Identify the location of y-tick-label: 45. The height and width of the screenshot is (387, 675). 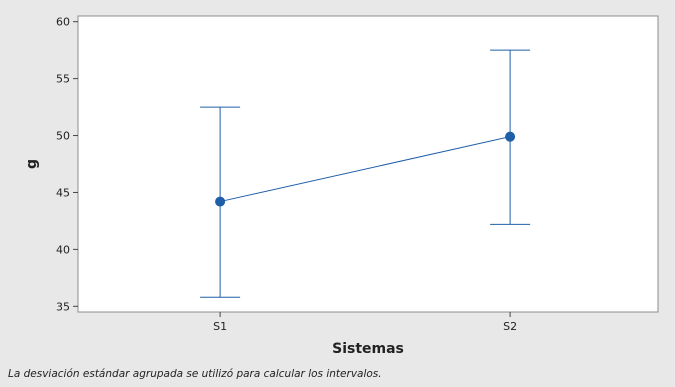
(63, 192).